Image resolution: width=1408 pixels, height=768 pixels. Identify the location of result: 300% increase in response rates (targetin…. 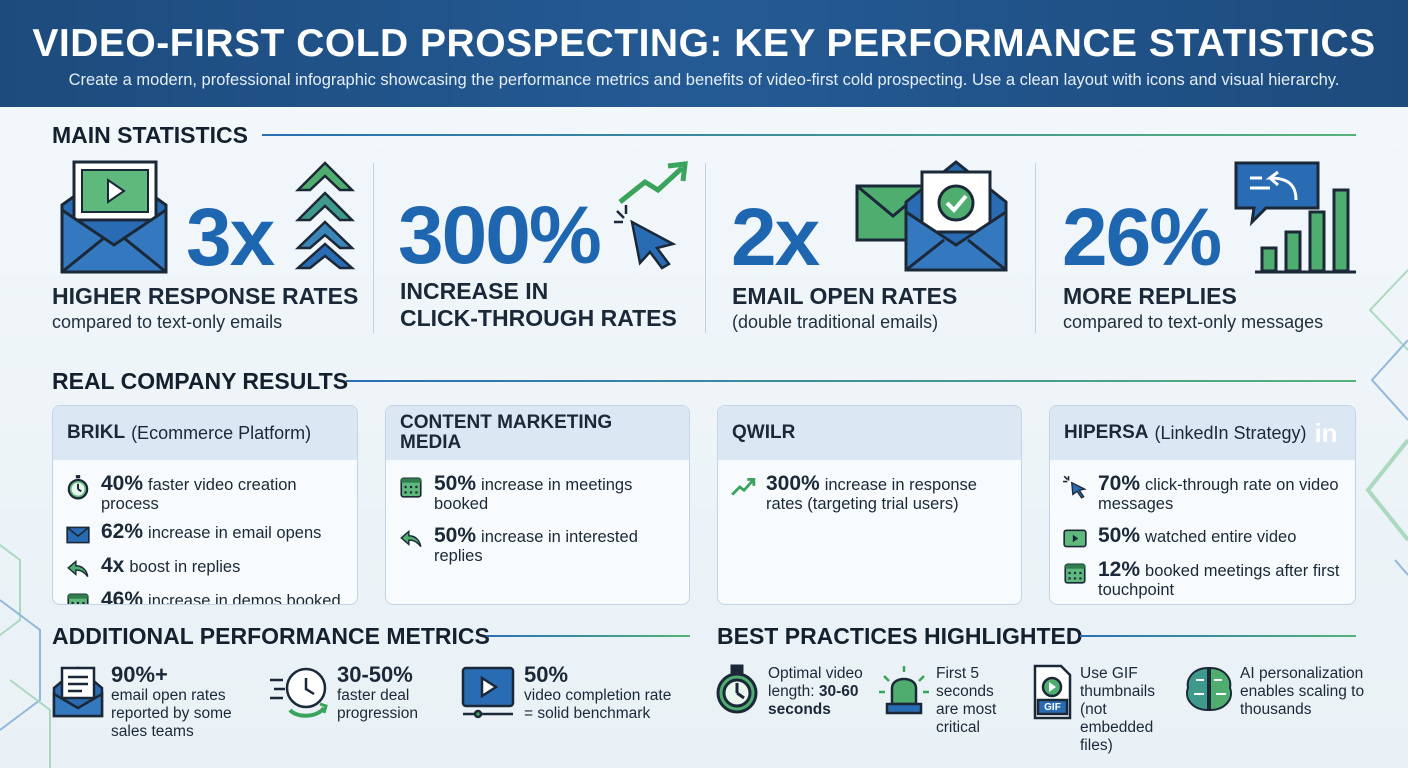
(868, 493).